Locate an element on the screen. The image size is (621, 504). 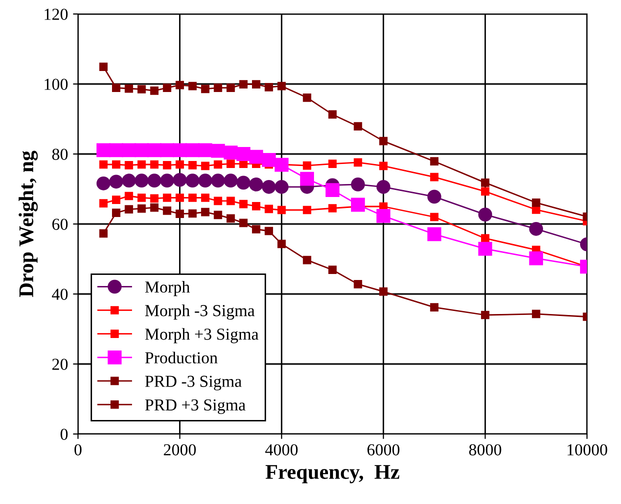
y-tick-label: 40 is located at coordinates (60, 294).